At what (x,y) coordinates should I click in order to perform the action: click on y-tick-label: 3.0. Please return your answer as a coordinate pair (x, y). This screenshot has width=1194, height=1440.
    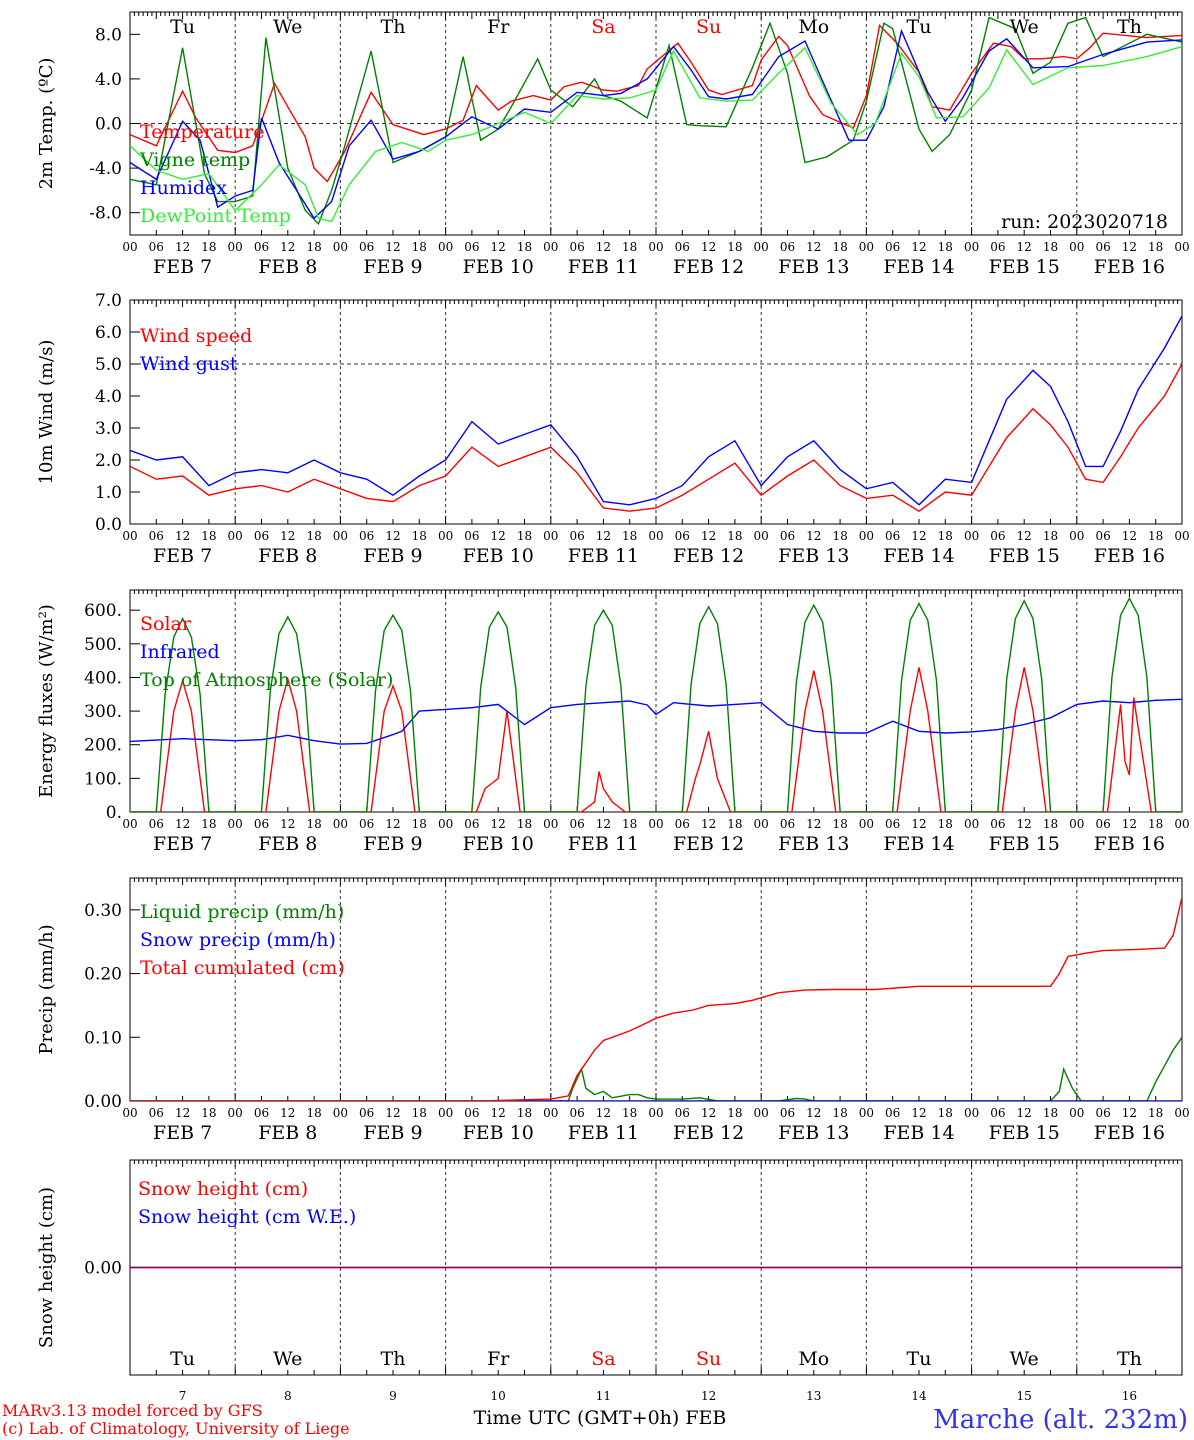
    Looking at the image, I should click on (108, 429).